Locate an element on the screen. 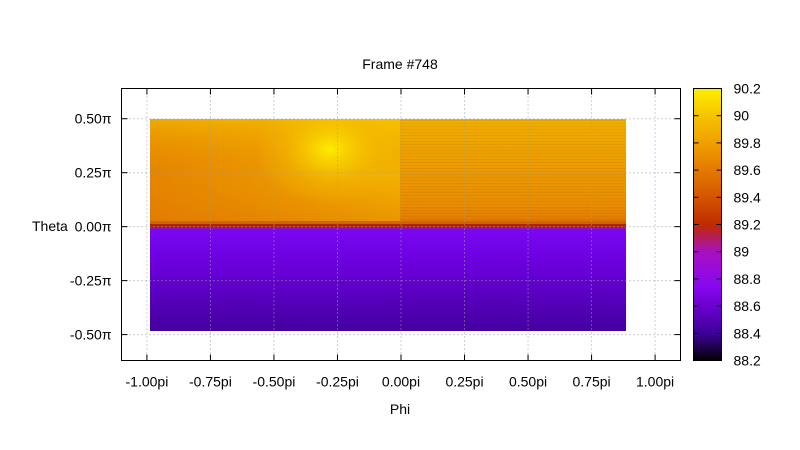  y-tick-label: -0.25π is located at coordinates (91, 281).